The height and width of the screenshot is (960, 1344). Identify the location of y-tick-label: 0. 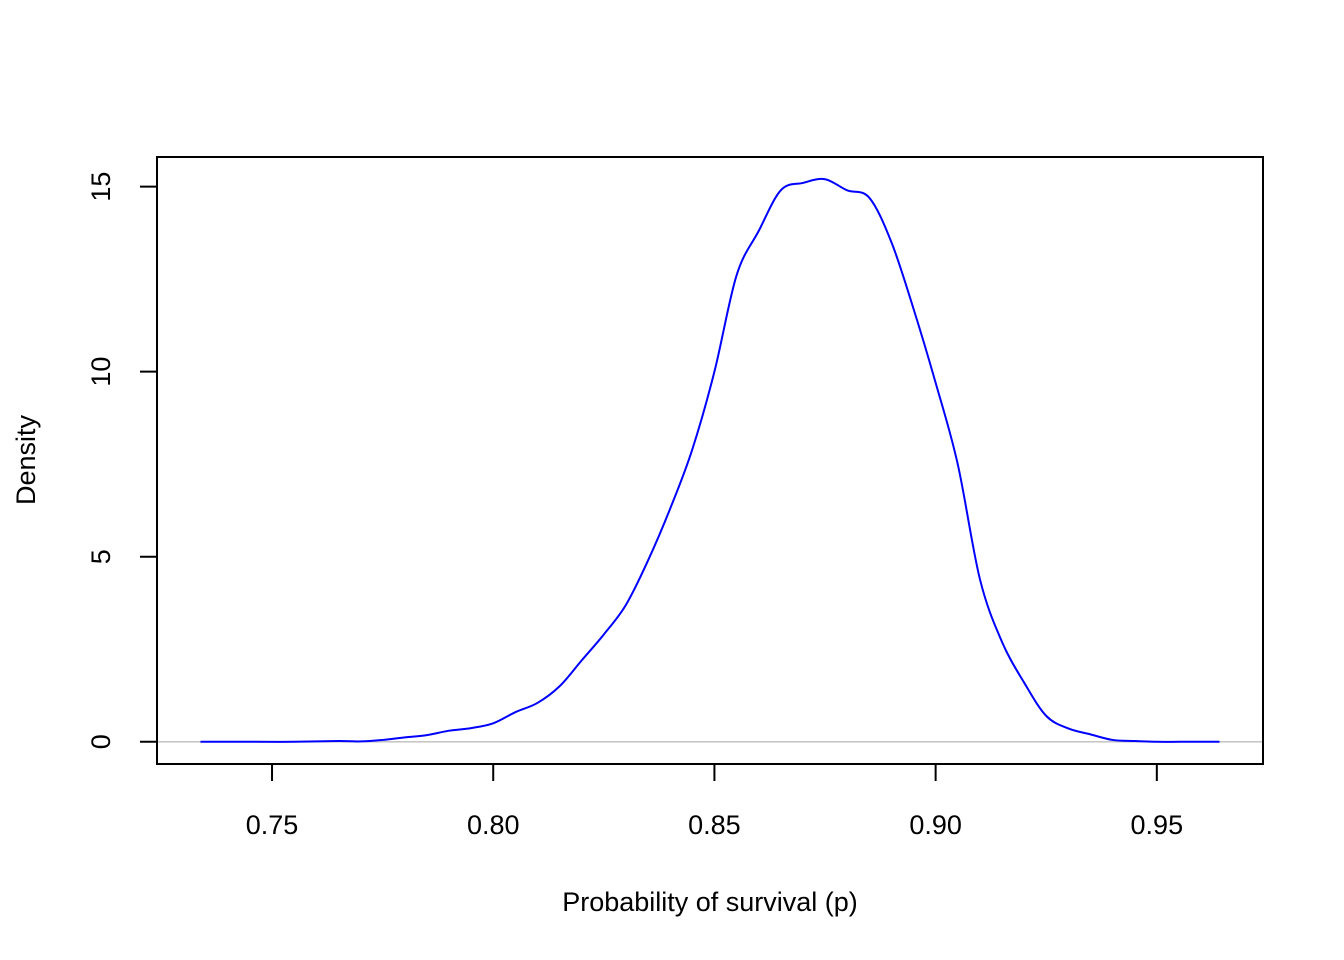
(101, 741).